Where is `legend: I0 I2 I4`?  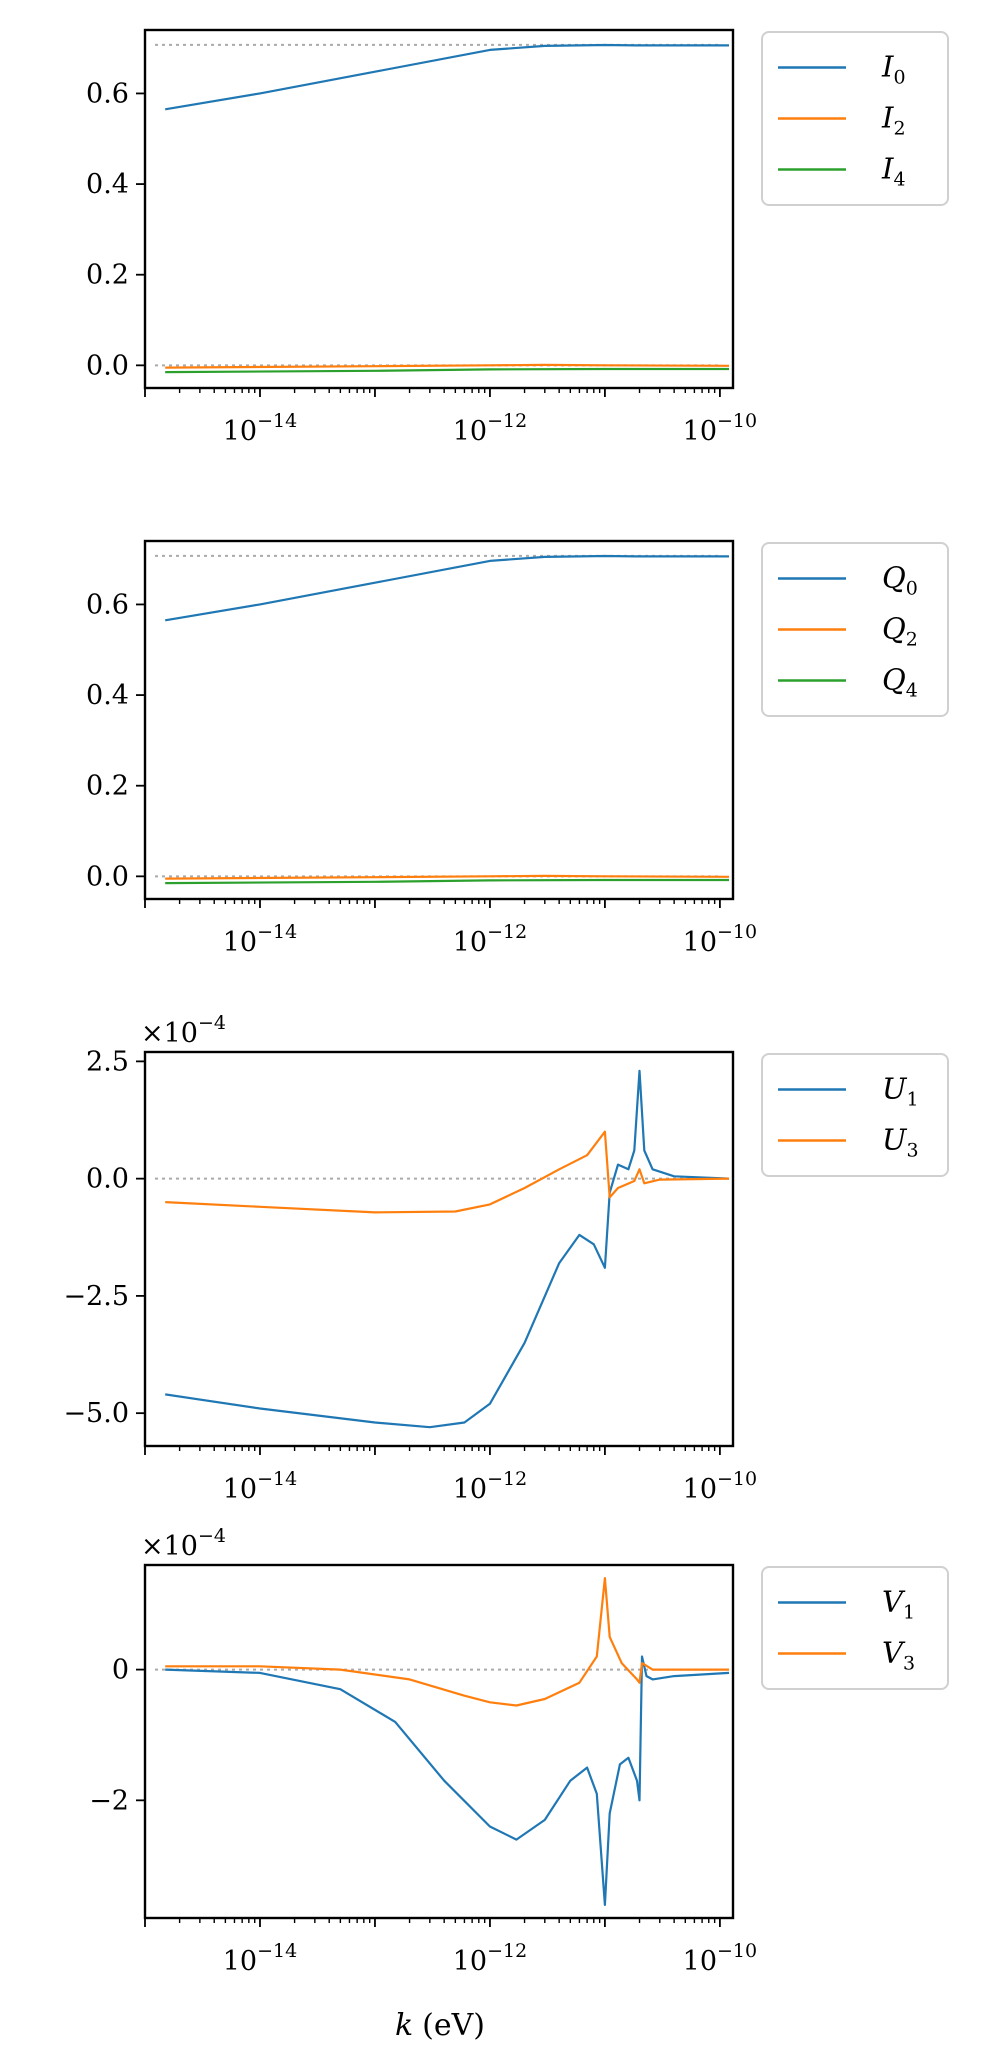 legend: I0 I2 I4 is located at coordinates (855, 118).